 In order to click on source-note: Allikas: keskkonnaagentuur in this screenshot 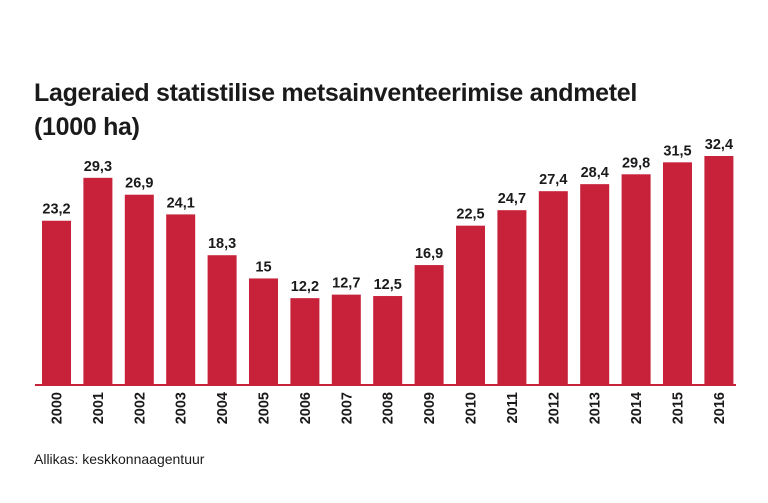, I will do `click(119, 459)`.